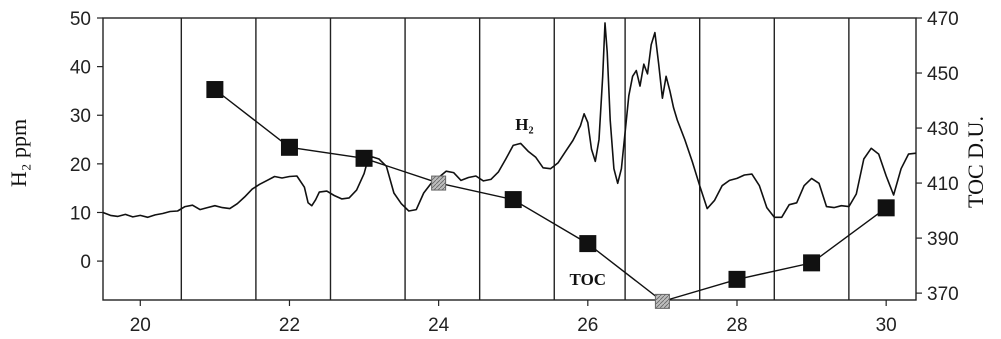 This screenshot has height=339, width=1001. What do you see at coordinates (943, 19) in the screenshot?
I see `y2-tick-label: 470` at bounding box center [943, 19].